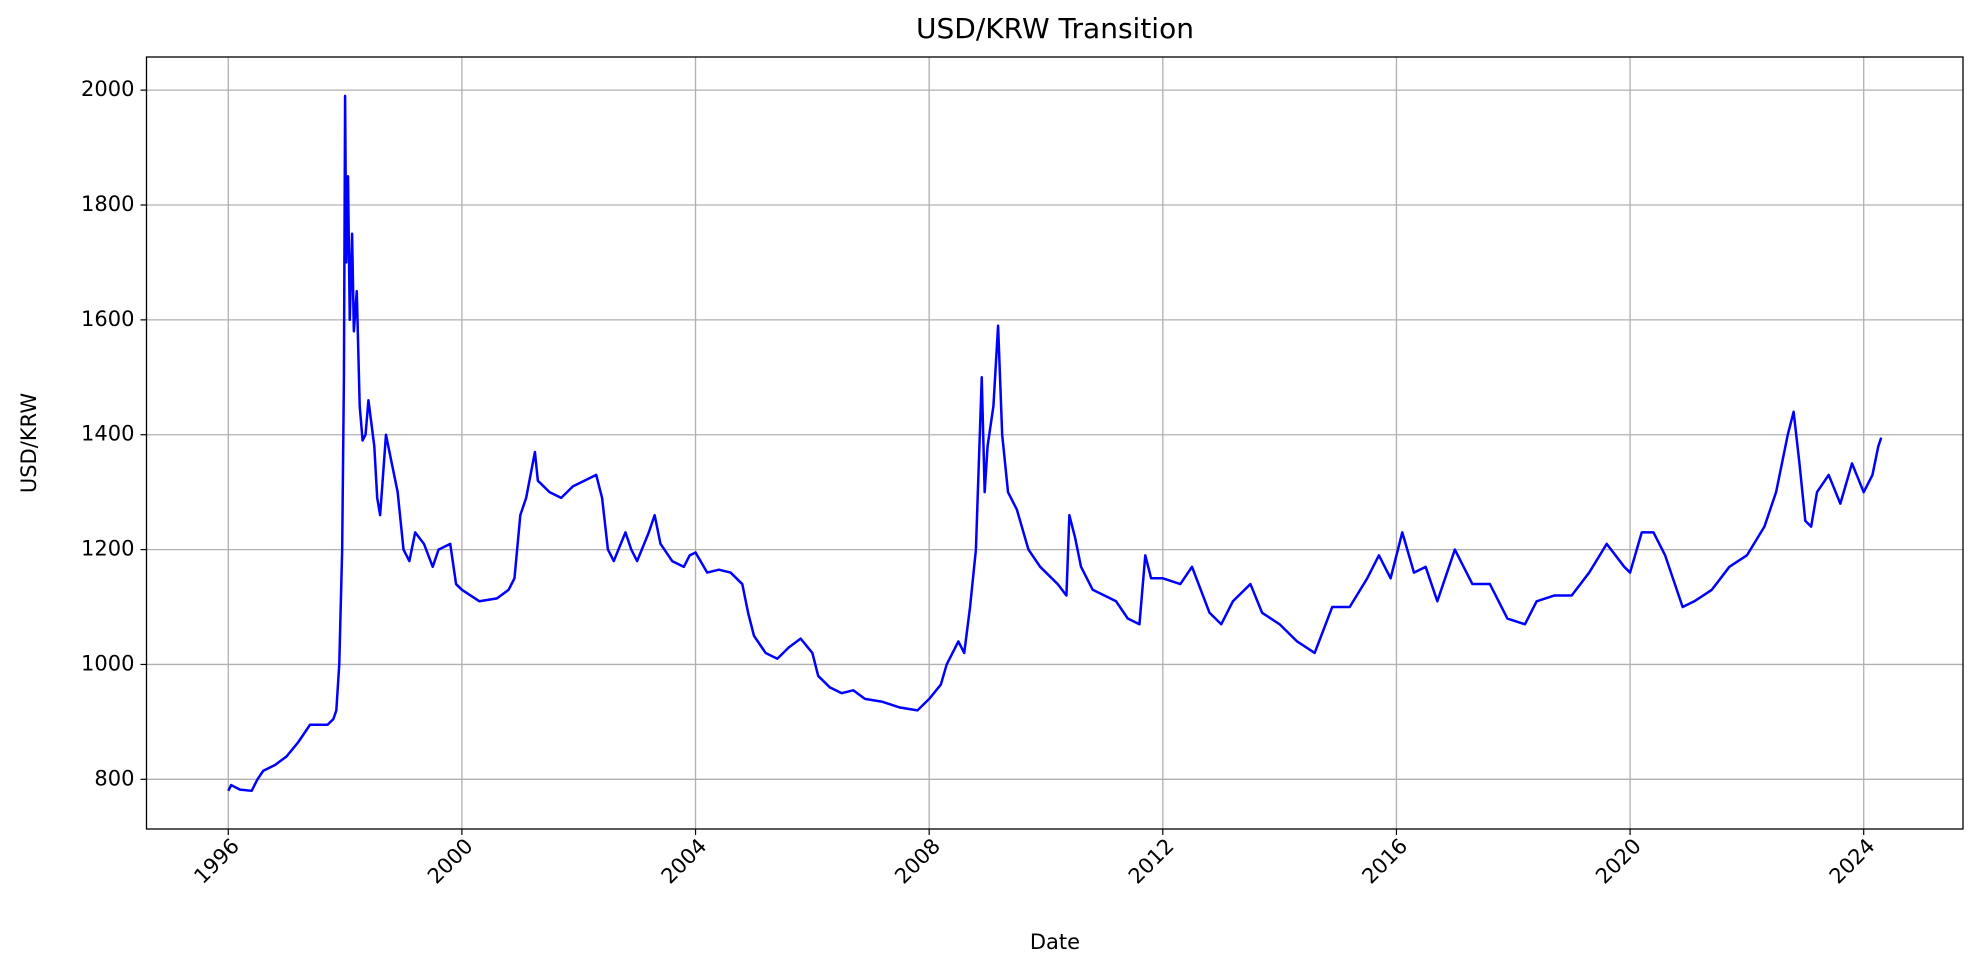  I want to click on x-tick-label: 1996, so click(216, 861).